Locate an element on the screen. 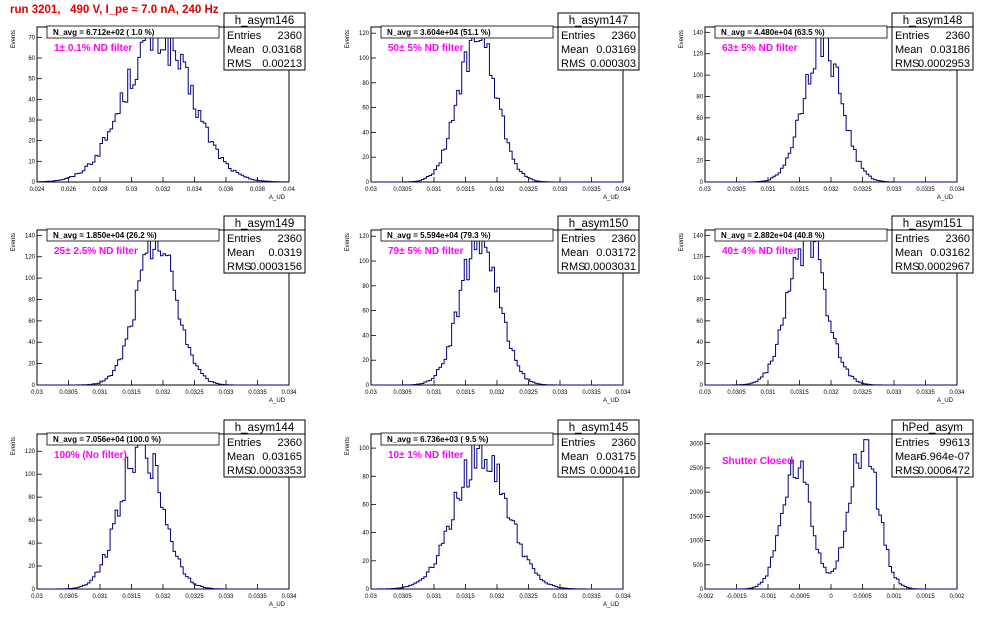 The image size is (996, 622). x-tick-label: 0 is located at coordinates (831, 597).